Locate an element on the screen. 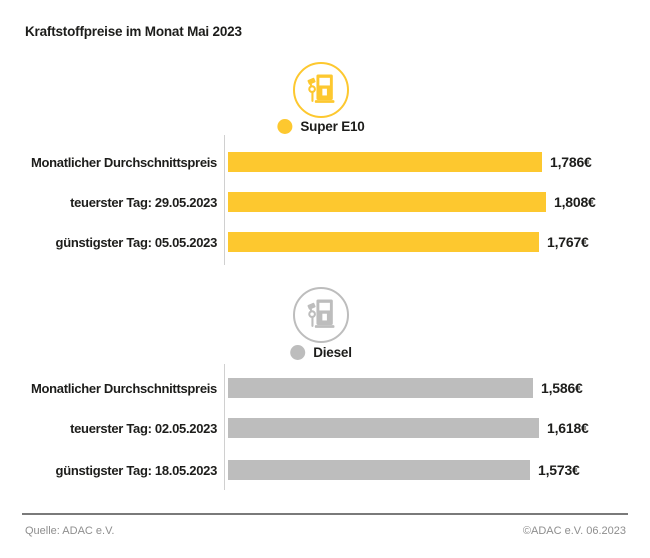 This screenshot has height=558, width=650. page-title: Kraftstoffpreise im Monat Mai 2023 is located at coordinates (133, 31).